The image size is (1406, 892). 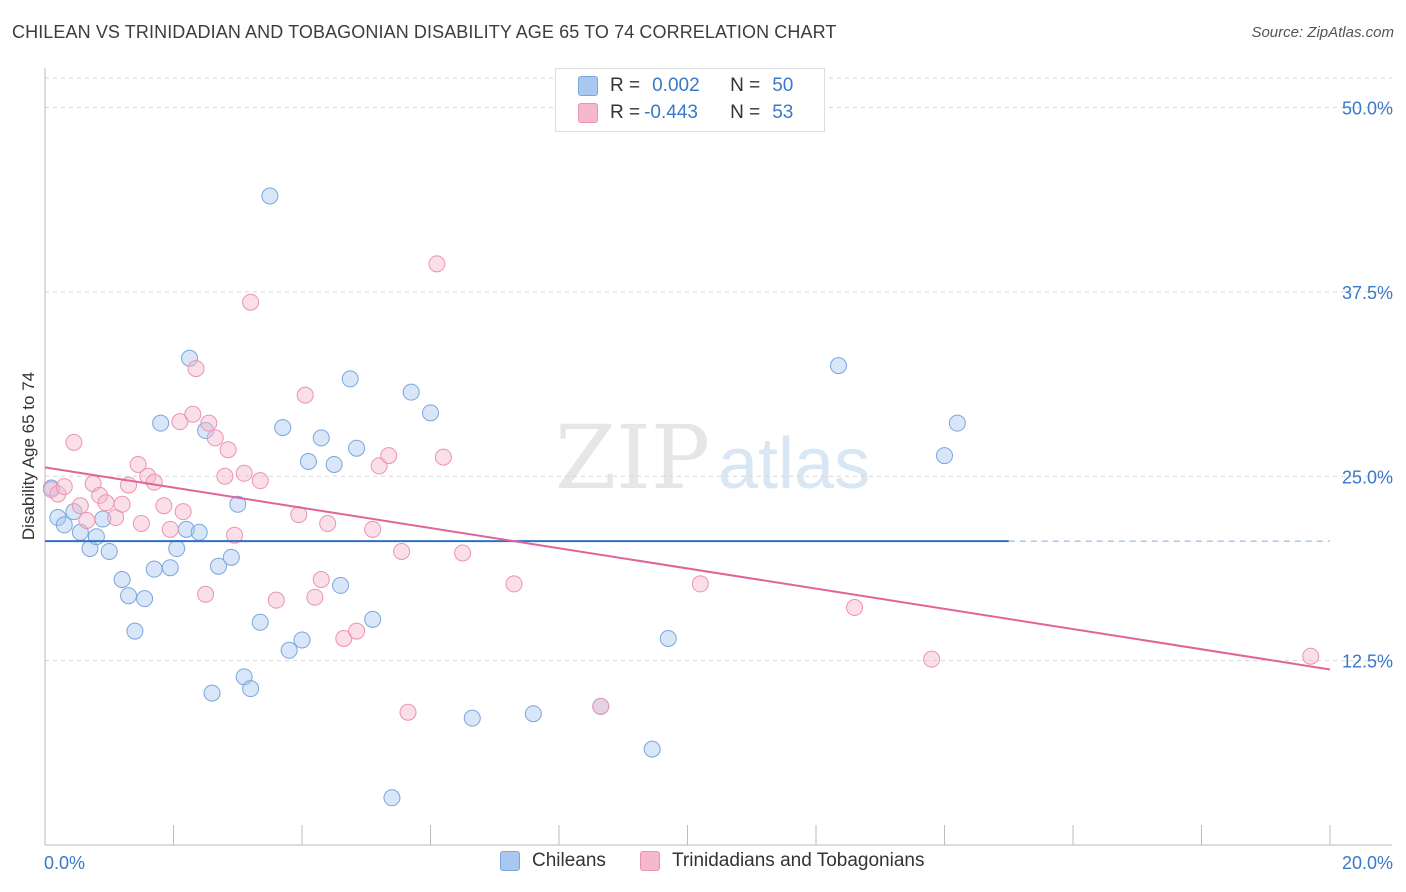 What do you see at coordinates (632, 457) in the screenshot?
I see `watermark-zip: ZIP` at bounding box center [632, 457].